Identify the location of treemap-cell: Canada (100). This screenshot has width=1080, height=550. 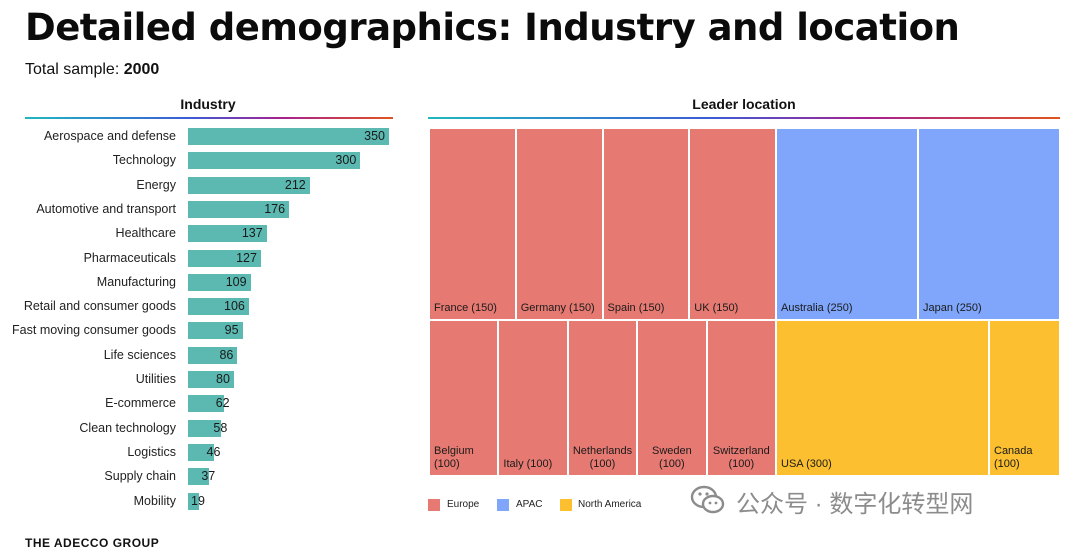
(1024, 398).